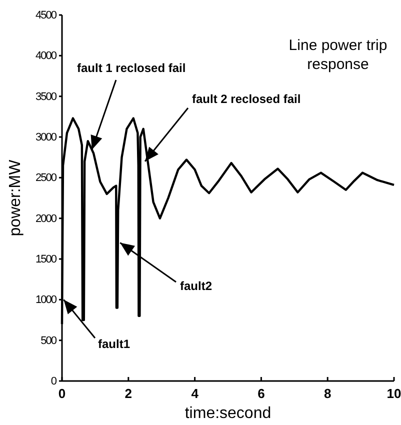 The width and height of the screenshot is (401, 425). What do you see at coordinates (46, 138) in the screenshot?
I see `y-tick-label: 3000` at bounding box center [46, 138].